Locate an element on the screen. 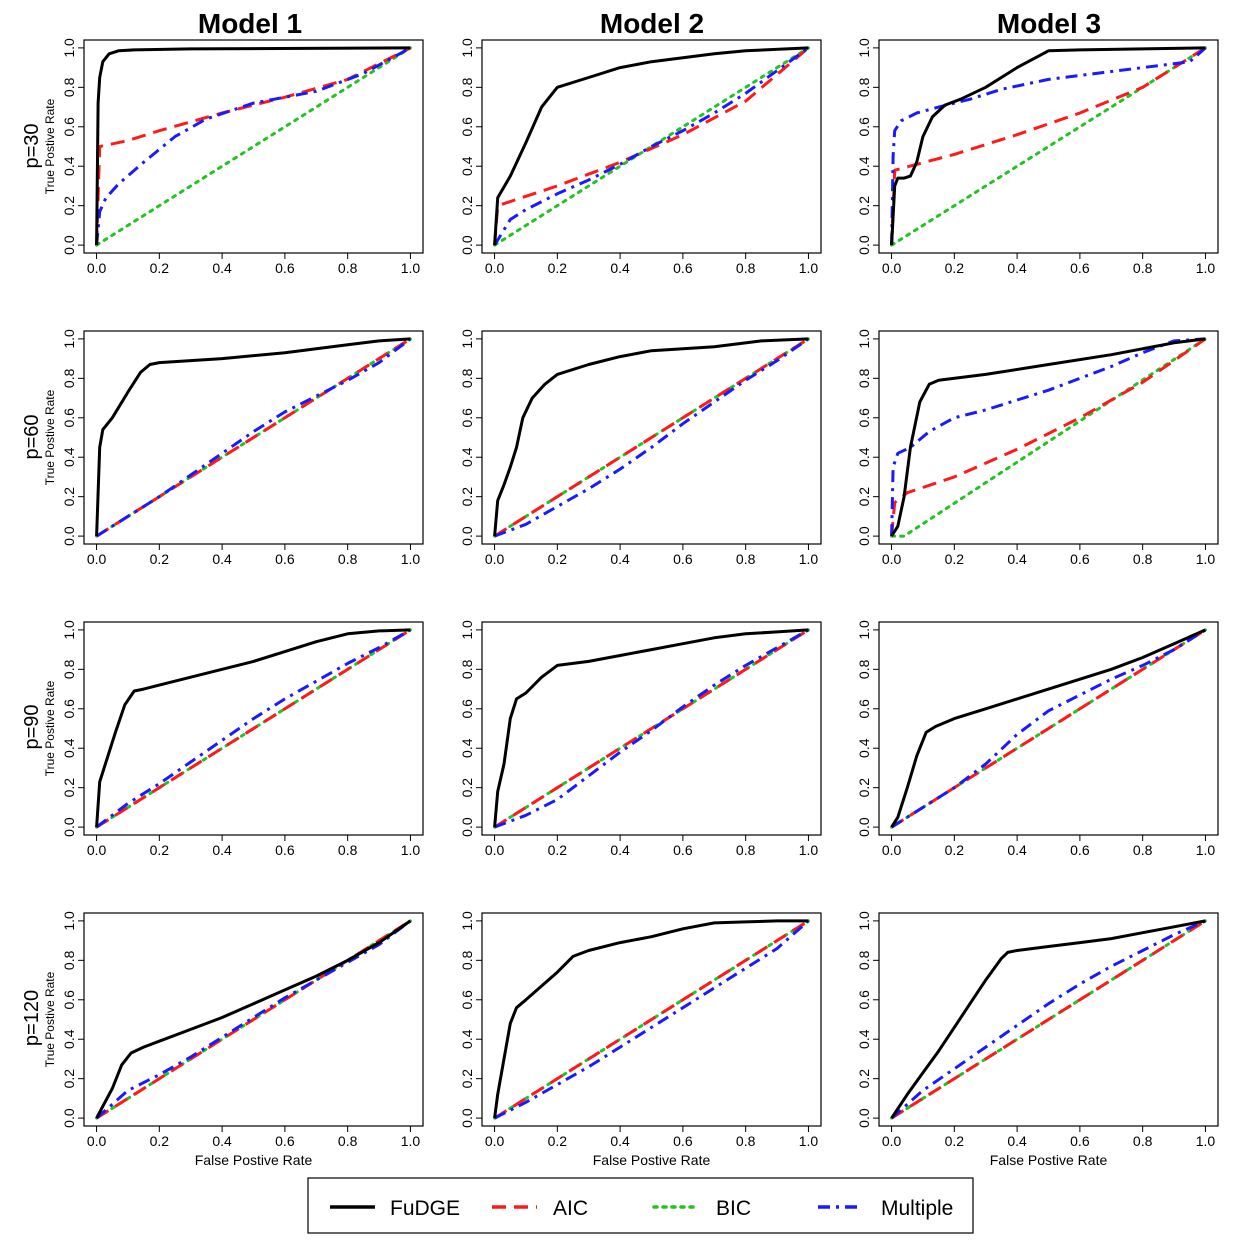 The image size is (1242, 1245). y-tick-label: 0.0 is located at coordinates (69, 1118).